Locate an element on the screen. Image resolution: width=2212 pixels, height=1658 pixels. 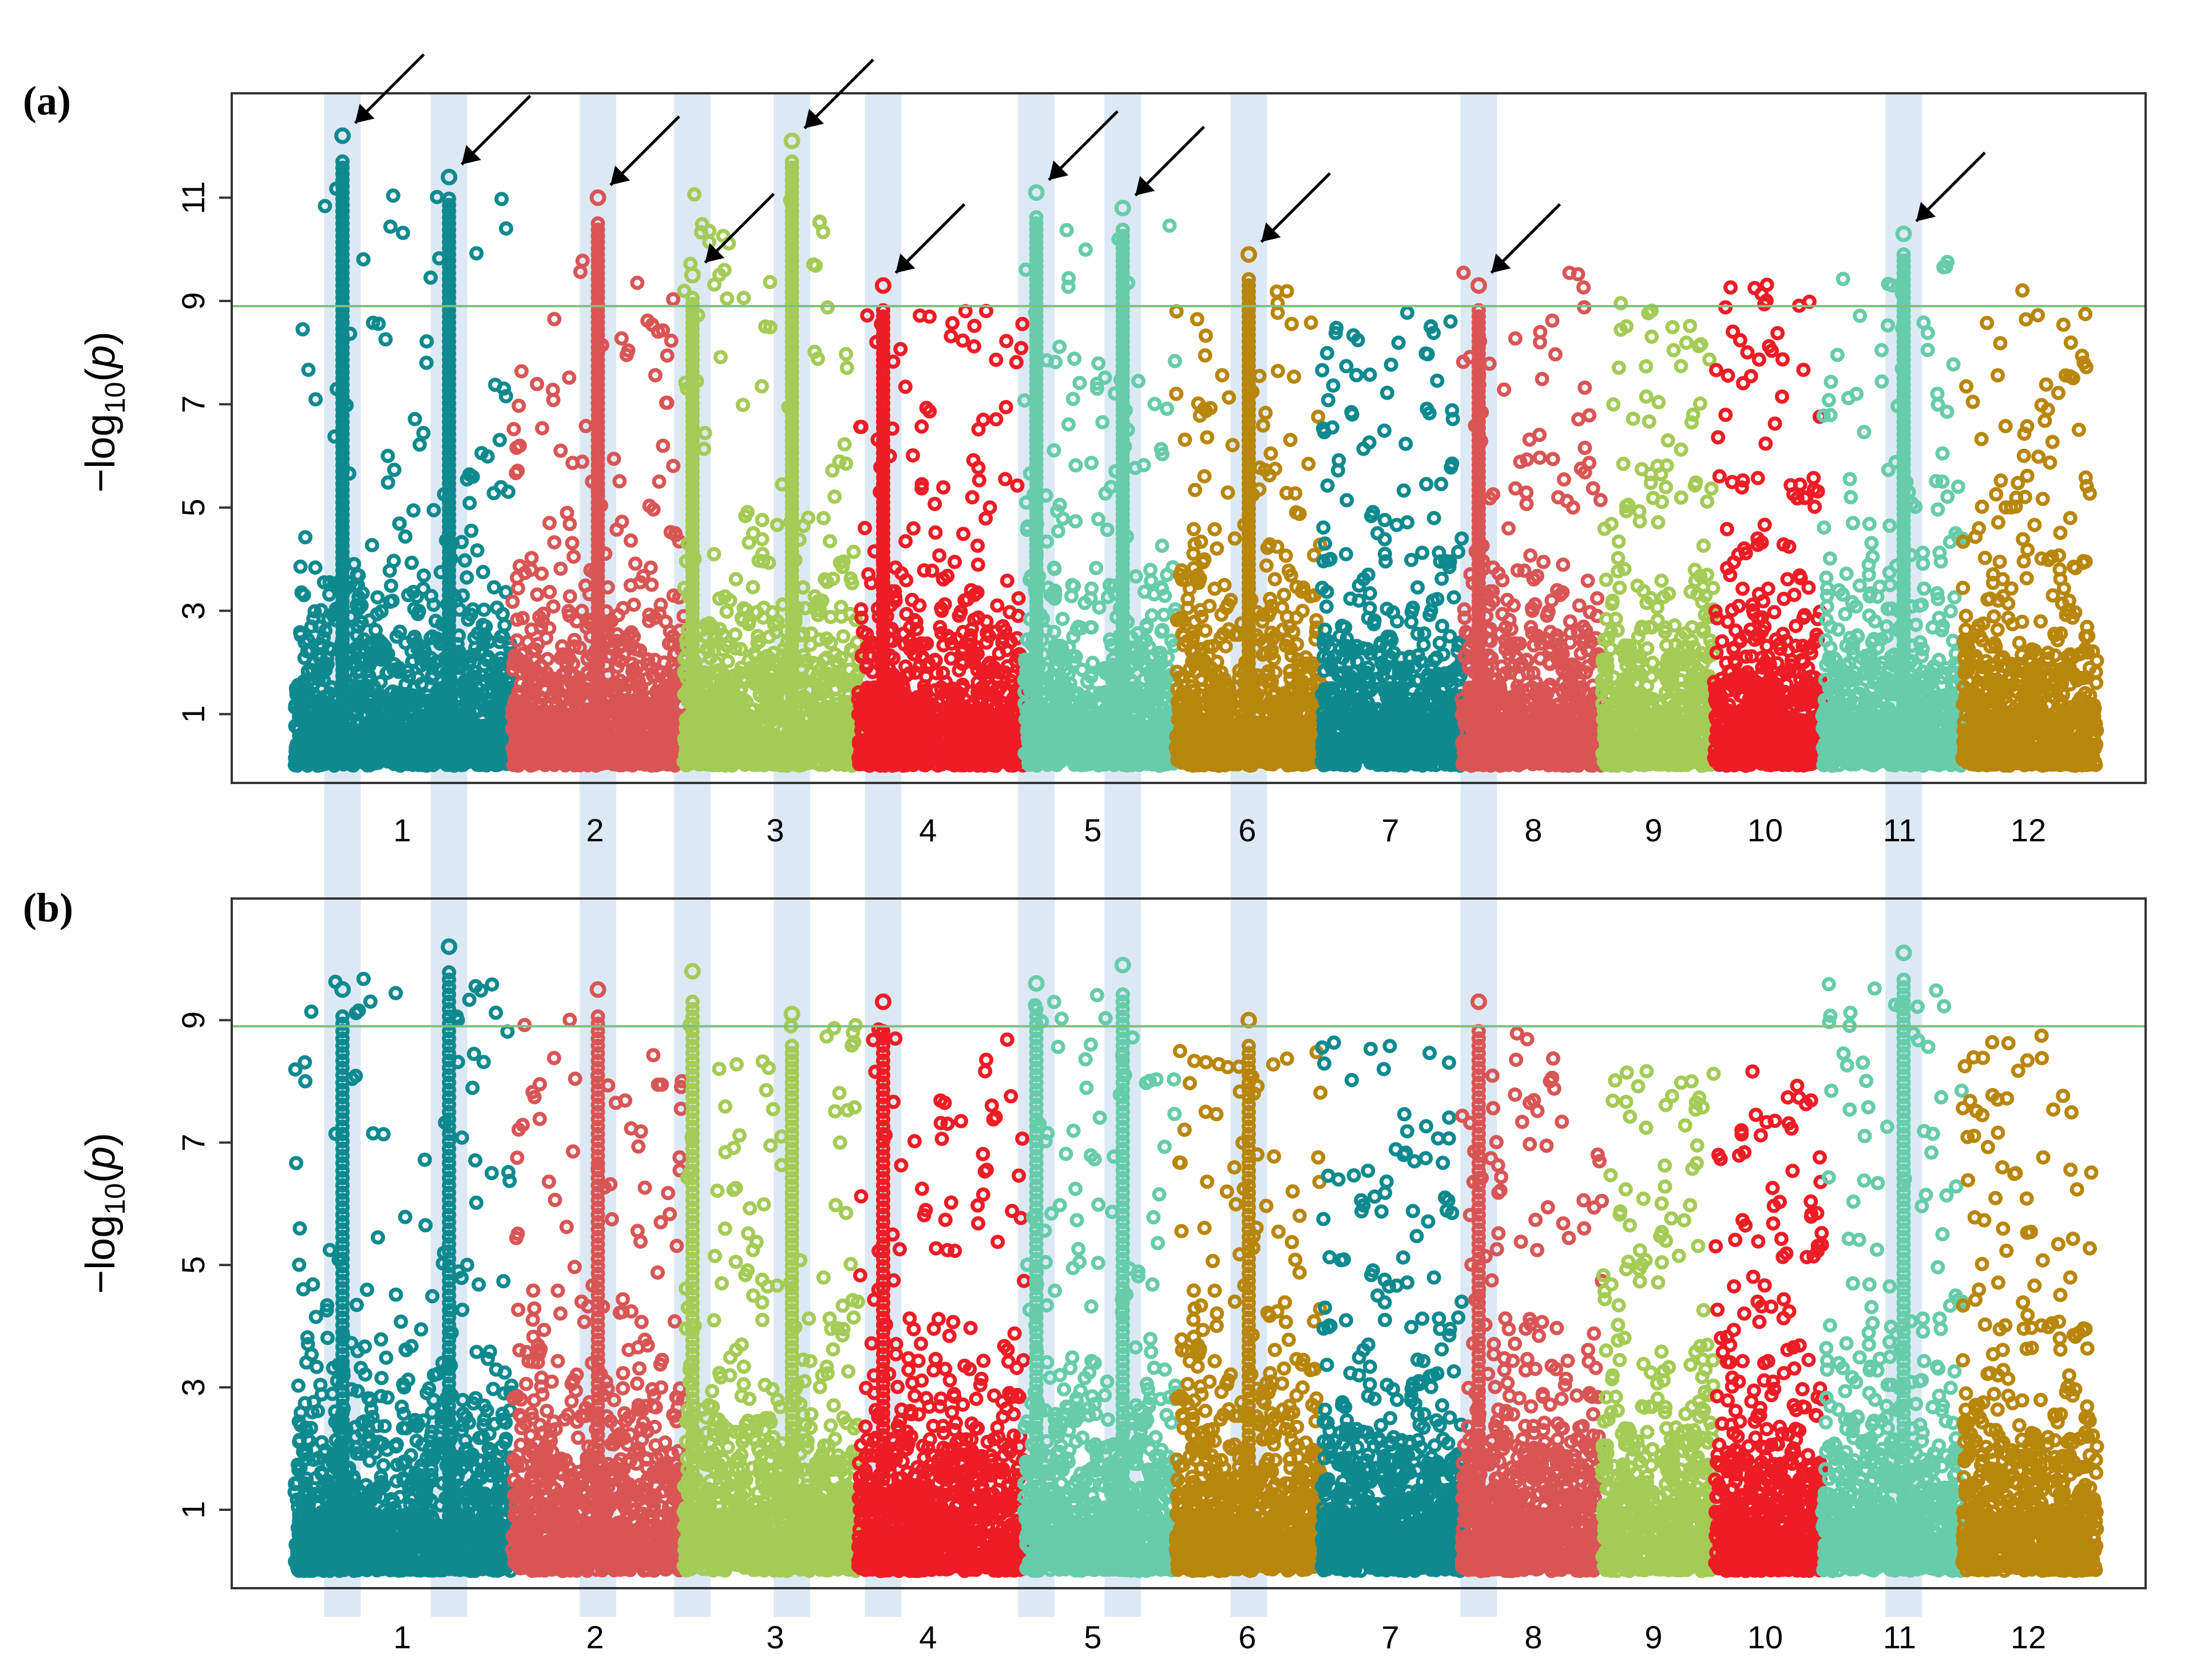
panel-b-x-ticks: 1 2 3 4 5 6 7 8 9 10 11 12 is located at coordinates (1219, 1637).